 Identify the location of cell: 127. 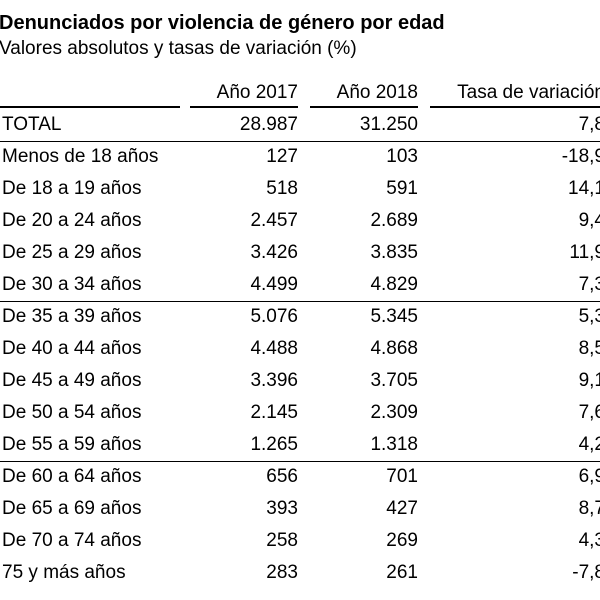
(282, 156).